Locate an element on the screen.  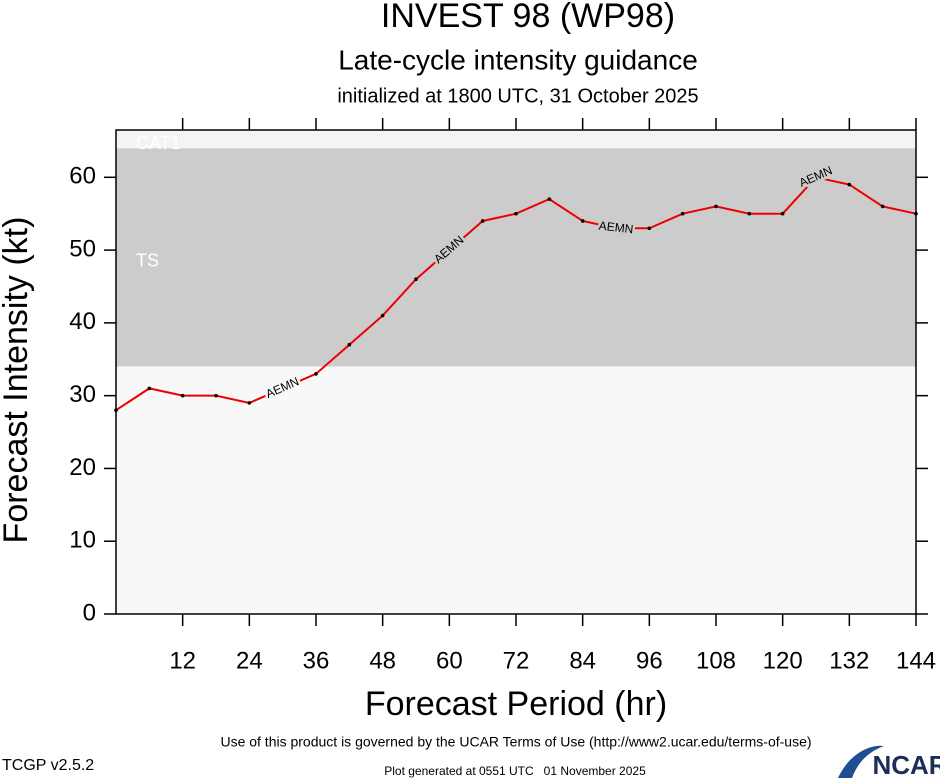
y-tick-label: 0 is located at coordinates (89, 612).